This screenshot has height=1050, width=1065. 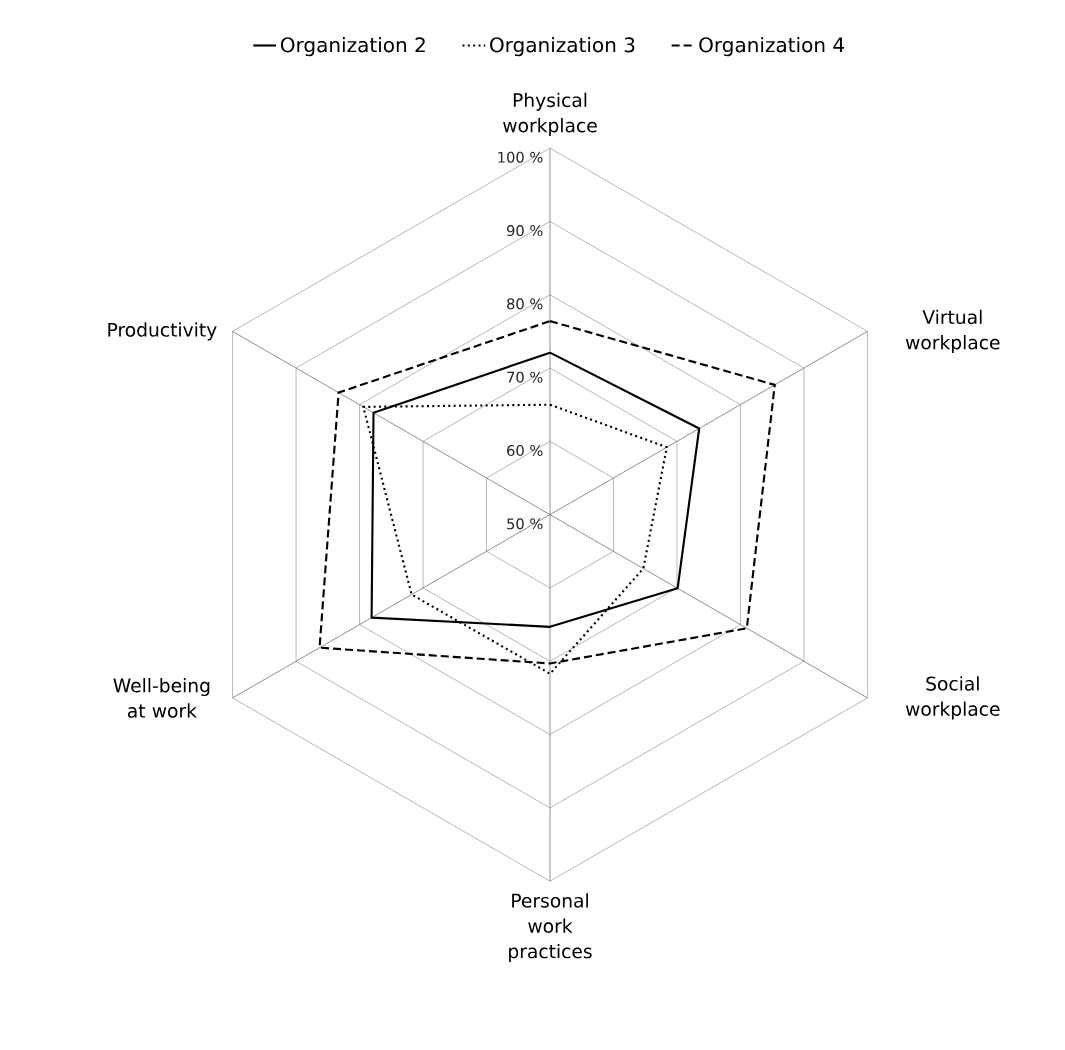 What do you see at coordinates (550, 114) in the screenshot?
I see `spoke-label: Physical workplace` at bounding box center [550, 114].